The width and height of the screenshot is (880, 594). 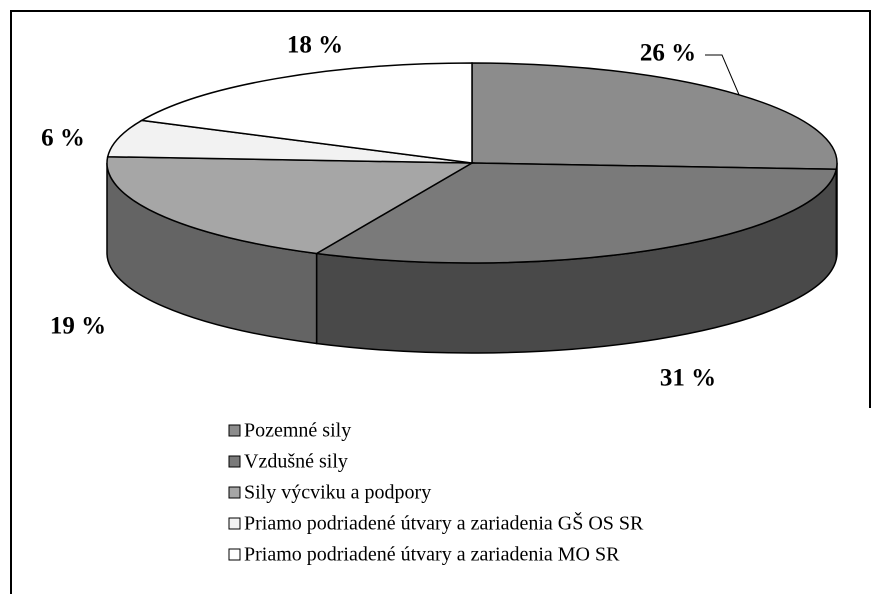 What do you see at coordinates (315, 45) in the screenshot?
I see `data-label: 18 %` at bounding box center [315, 45].